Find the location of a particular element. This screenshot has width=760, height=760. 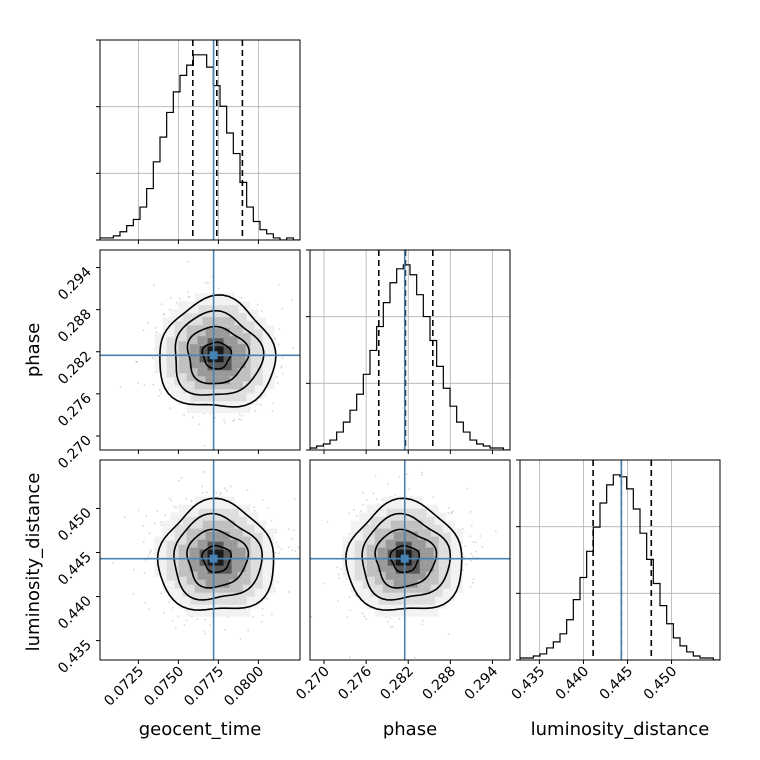

xlabel-phase: phase is located at coordinates (410, 729).